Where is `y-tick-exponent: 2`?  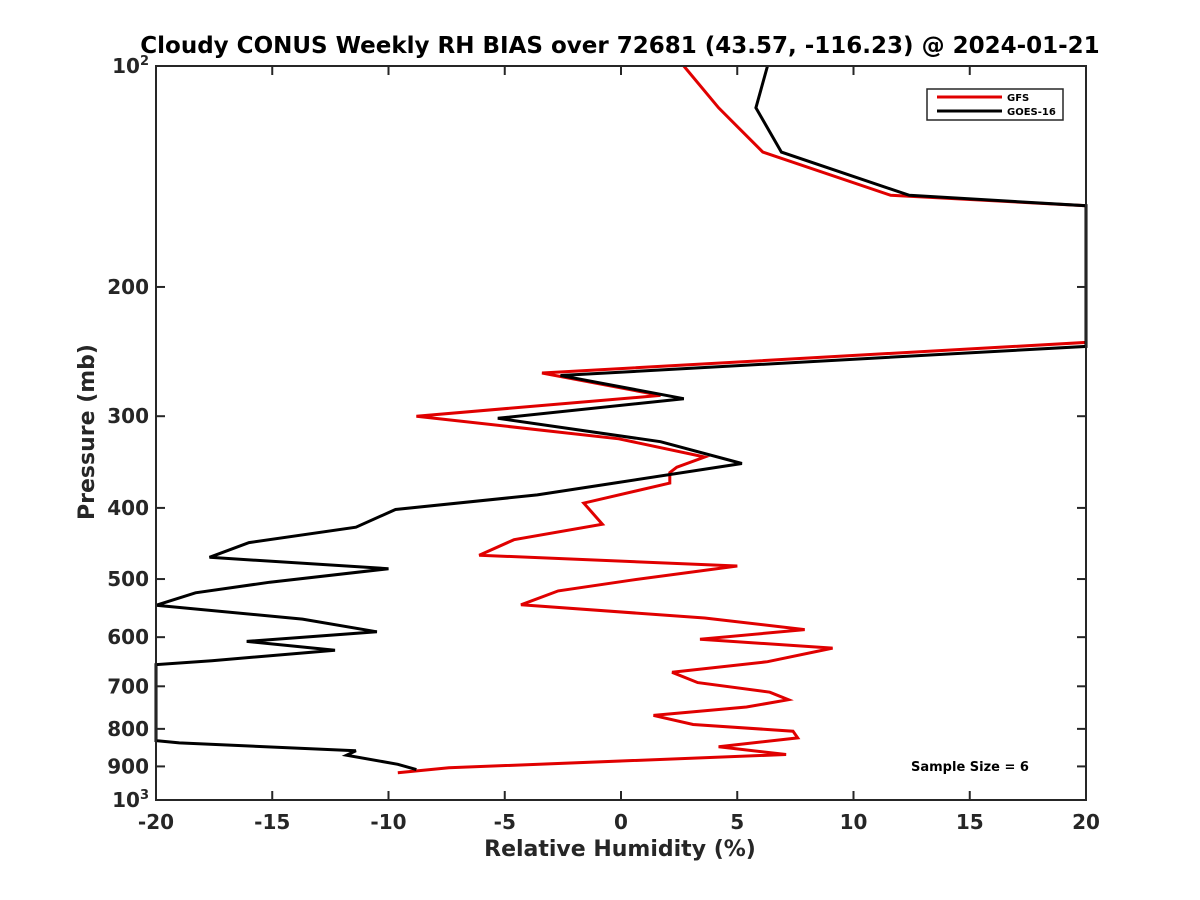
y-tick-exponent: 2 is located at coordinates (144, 61).